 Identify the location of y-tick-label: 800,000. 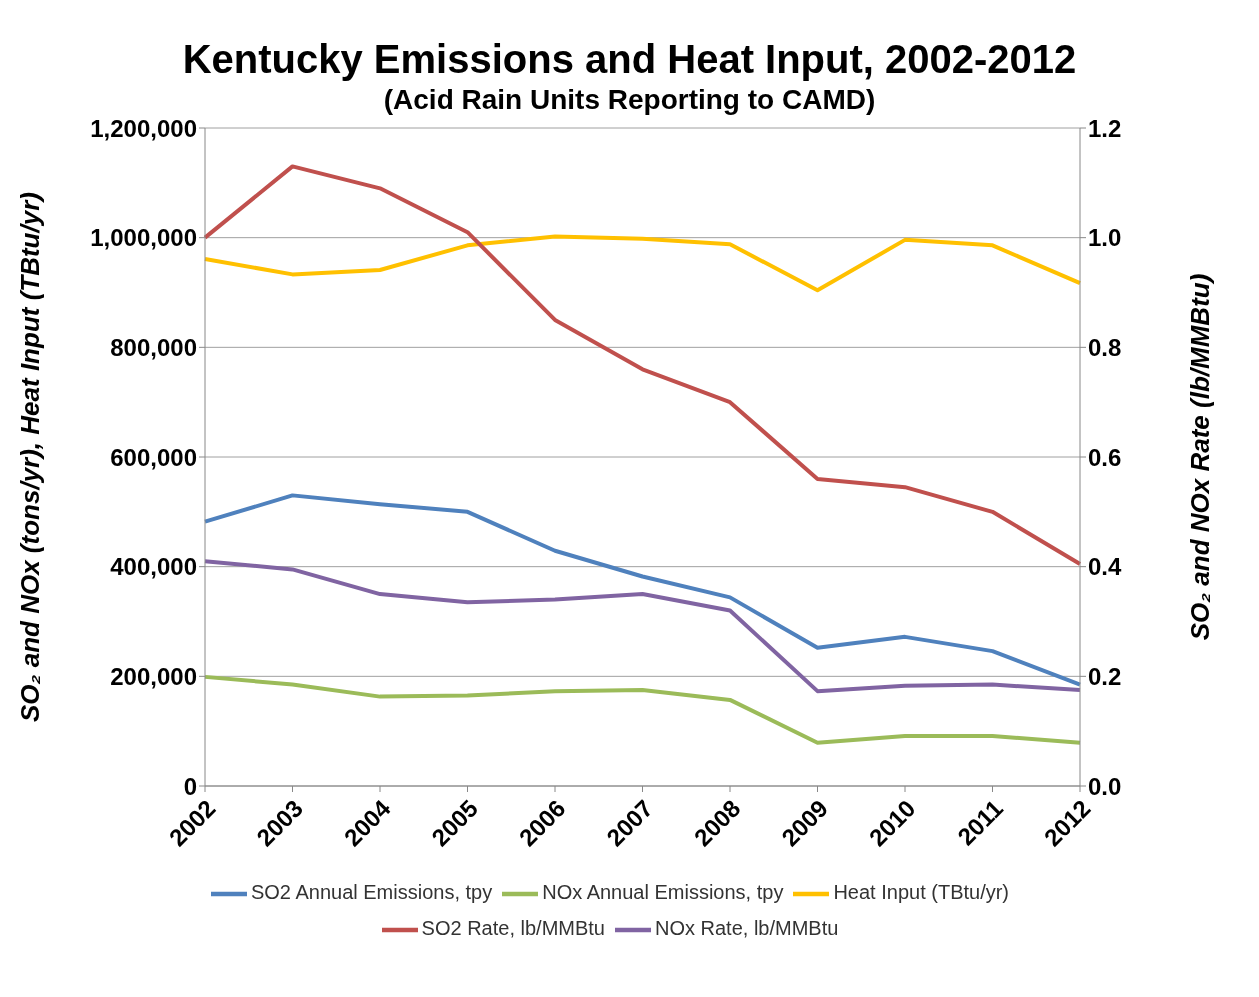
(153, 347).